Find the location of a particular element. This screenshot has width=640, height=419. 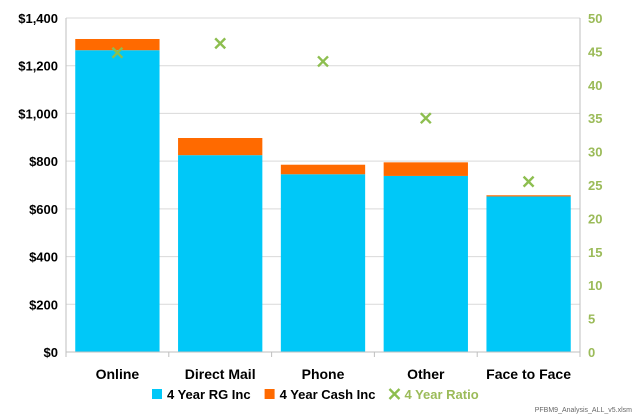

legend-label: 4 Year Ratio is located at coordinates (441, 394).